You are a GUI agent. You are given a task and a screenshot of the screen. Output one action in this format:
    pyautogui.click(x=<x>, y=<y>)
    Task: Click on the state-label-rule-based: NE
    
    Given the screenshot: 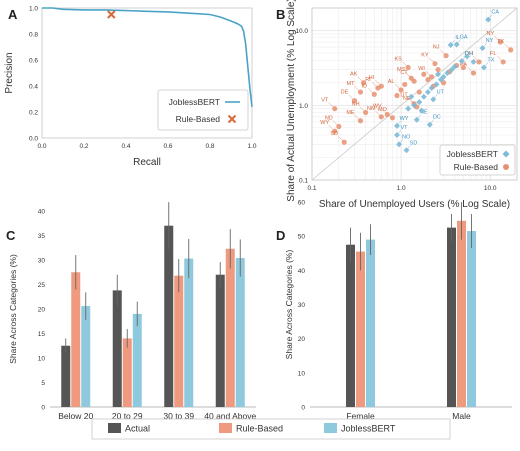 What is the action you would take?
    pyautogui.click(x=407, y=99)
    